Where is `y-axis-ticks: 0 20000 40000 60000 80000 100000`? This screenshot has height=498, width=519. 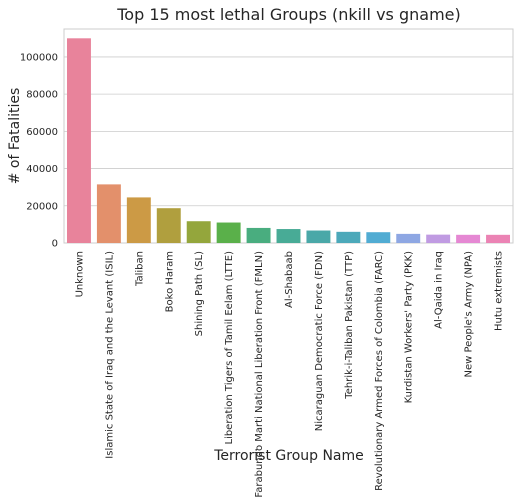 y-axis-ticks: 0 20000 40000 60000 80000 100000 is located at coordinates (39, 150).